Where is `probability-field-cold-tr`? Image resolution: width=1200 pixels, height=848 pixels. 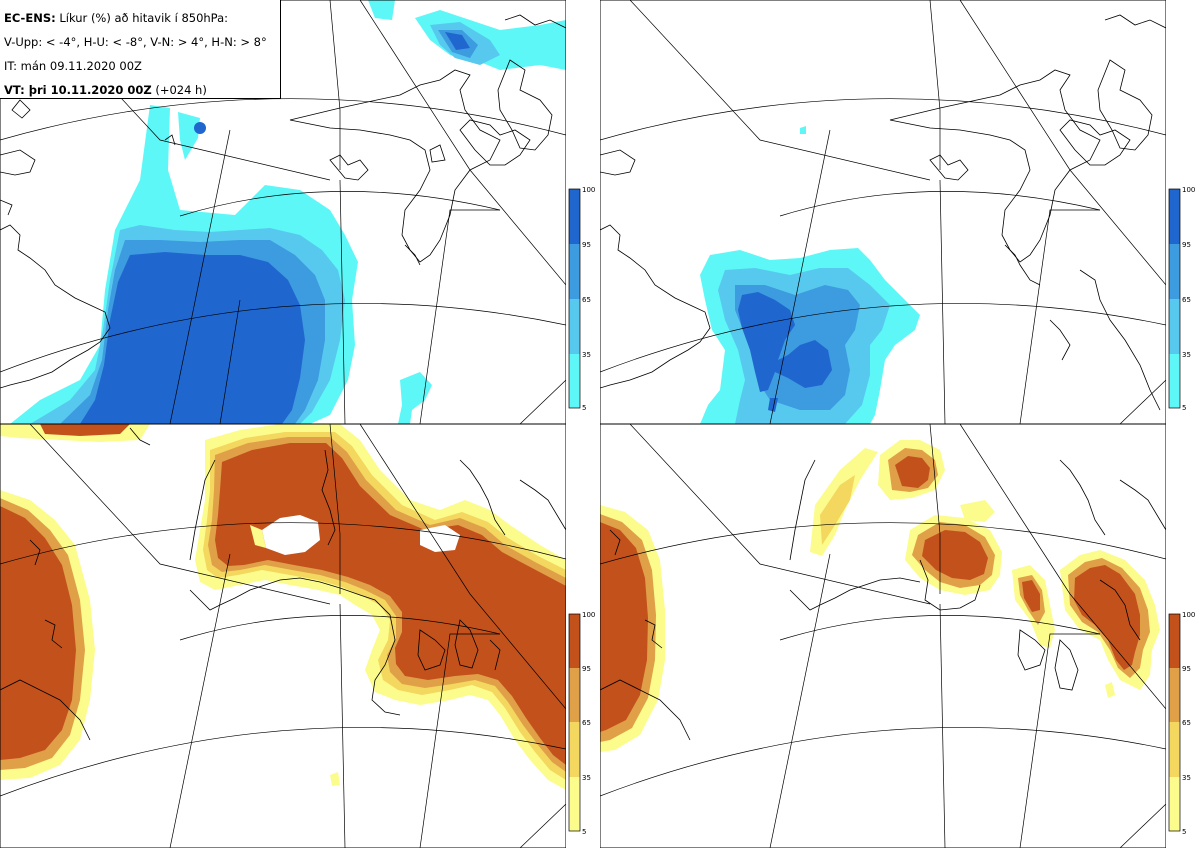 probability-field-cold-tr is located at coordinates (810, 275).